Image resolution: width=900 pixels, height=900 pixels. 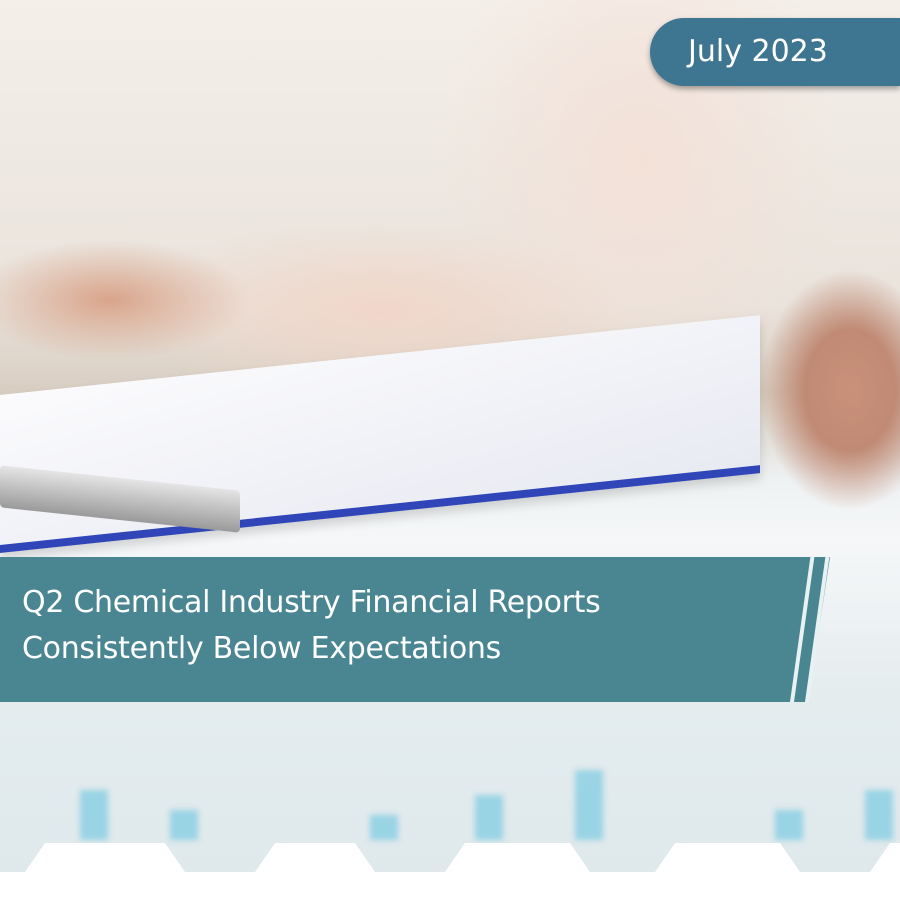 I want to click on date-badge: July 2023, so click(x=775, y=52).